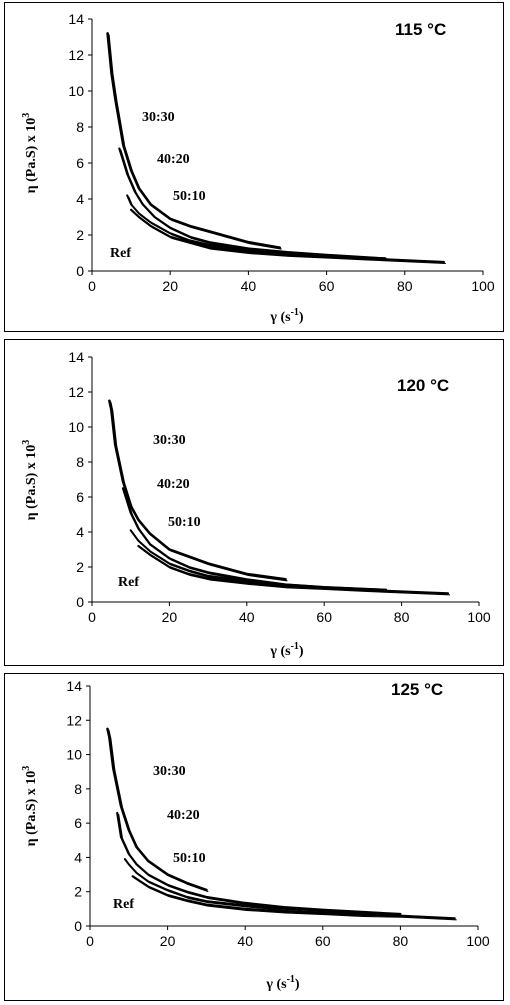 The width and height of the screenshot is (510, 1005). I want to click on chart-title: 125 °C, so click(417, 689).